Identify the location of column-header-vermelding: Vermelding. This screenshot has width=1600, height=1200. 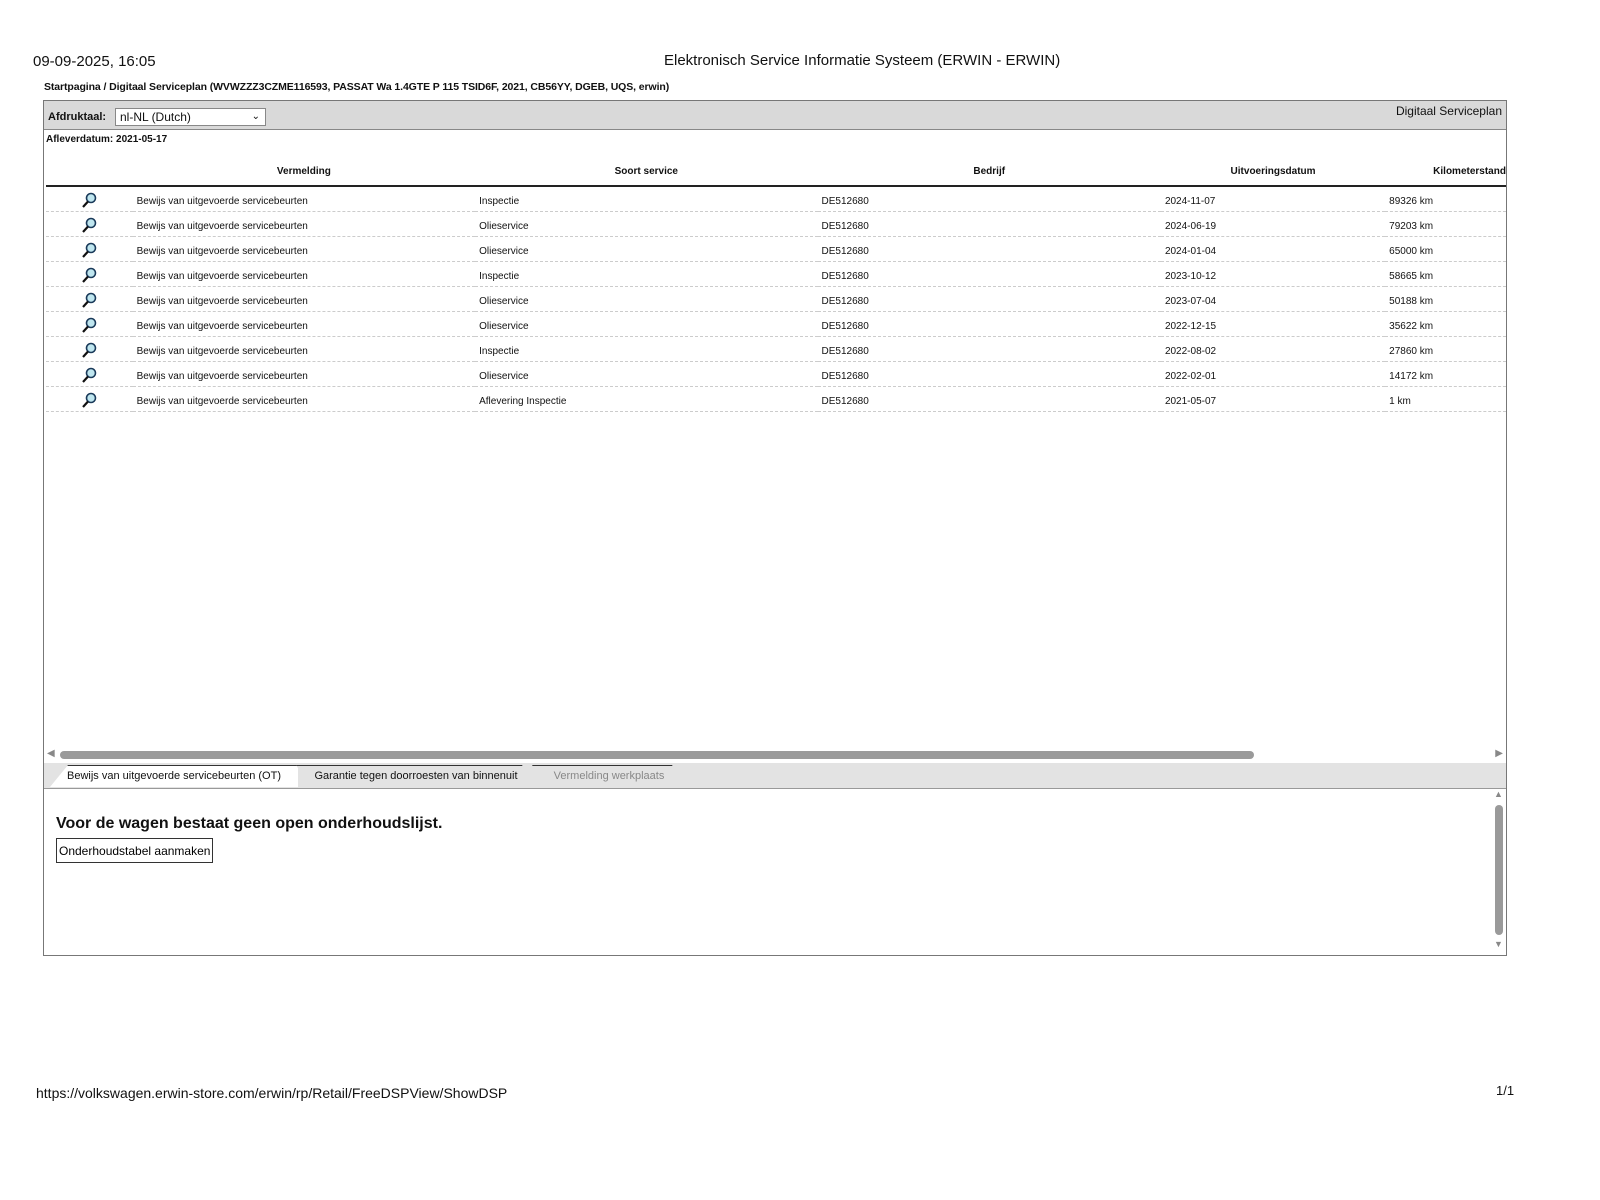
(304, 170).